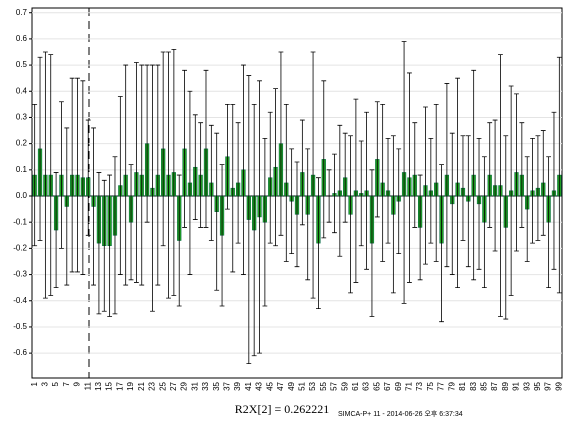  I want to click on x-tick-label: 99, so click(558, 385).